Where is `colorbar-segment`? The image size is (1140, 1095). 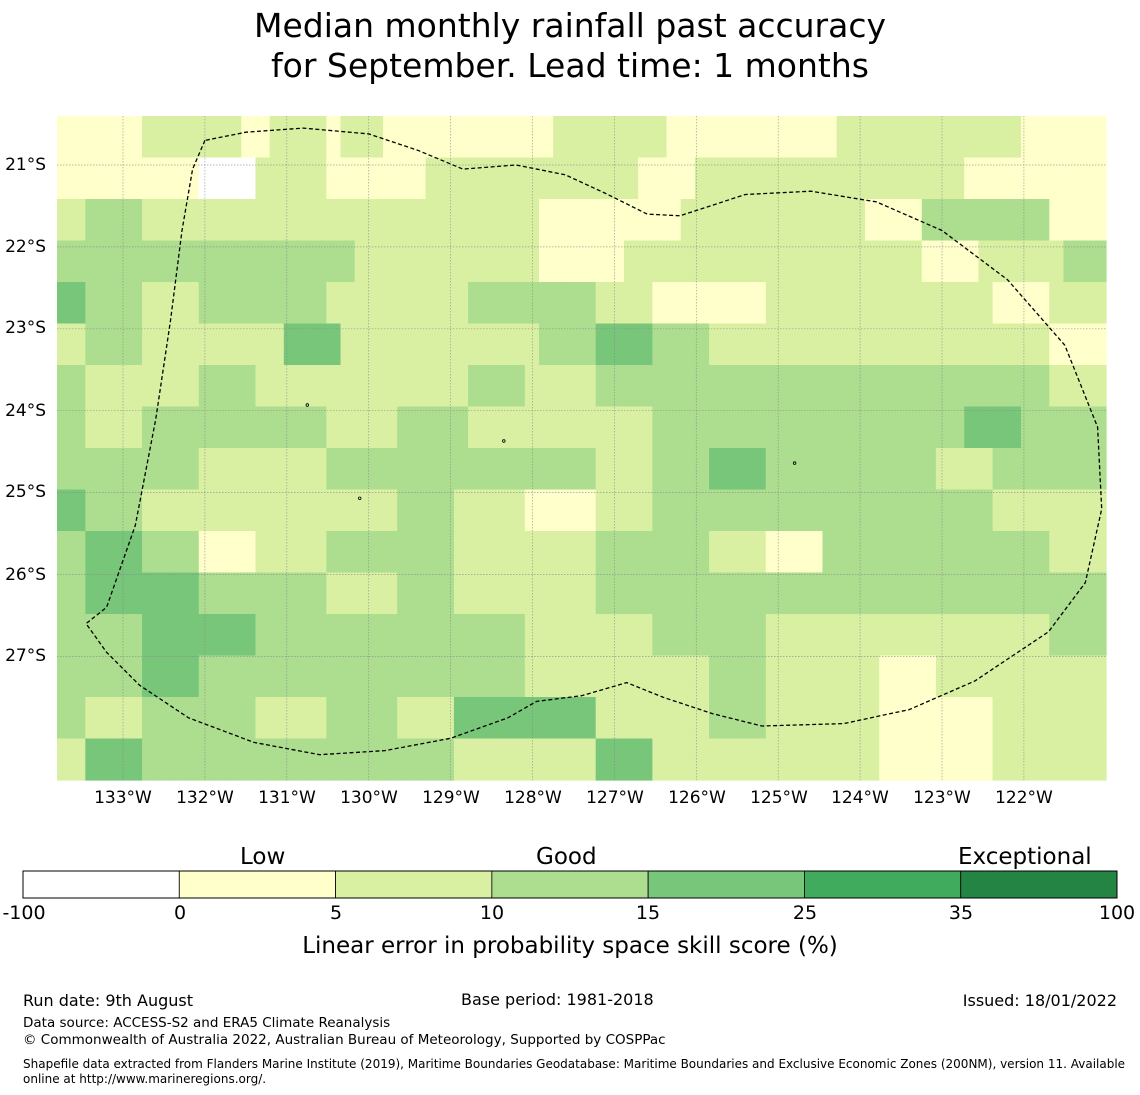 colorbar-segment is located at coordinates (570, 884).